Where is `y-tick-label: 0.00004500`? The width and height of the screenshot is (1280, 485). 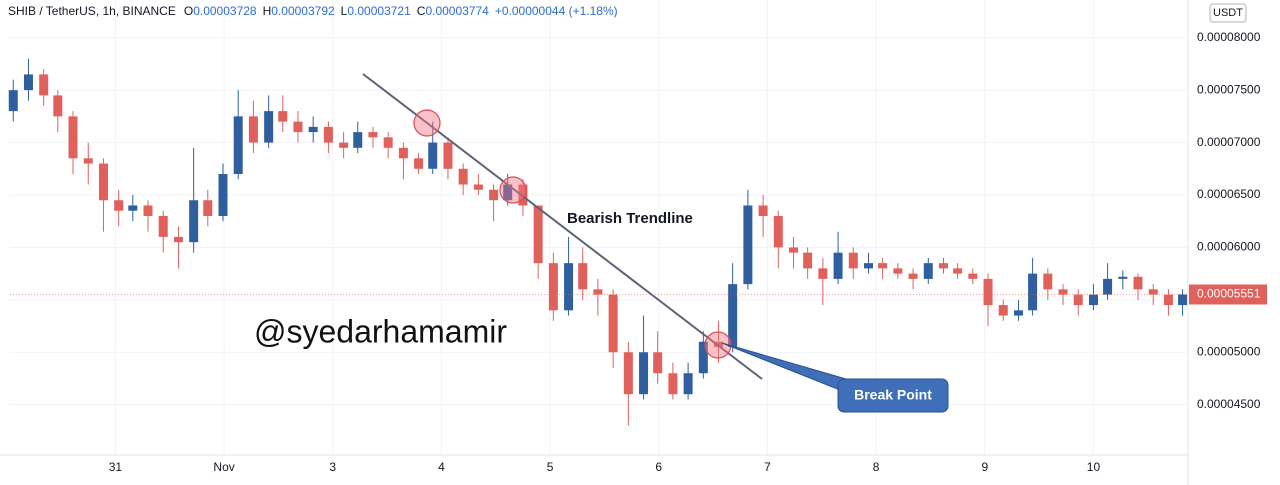
y-tick-label: 0.00004500 is located at coordinates (1229, 404).